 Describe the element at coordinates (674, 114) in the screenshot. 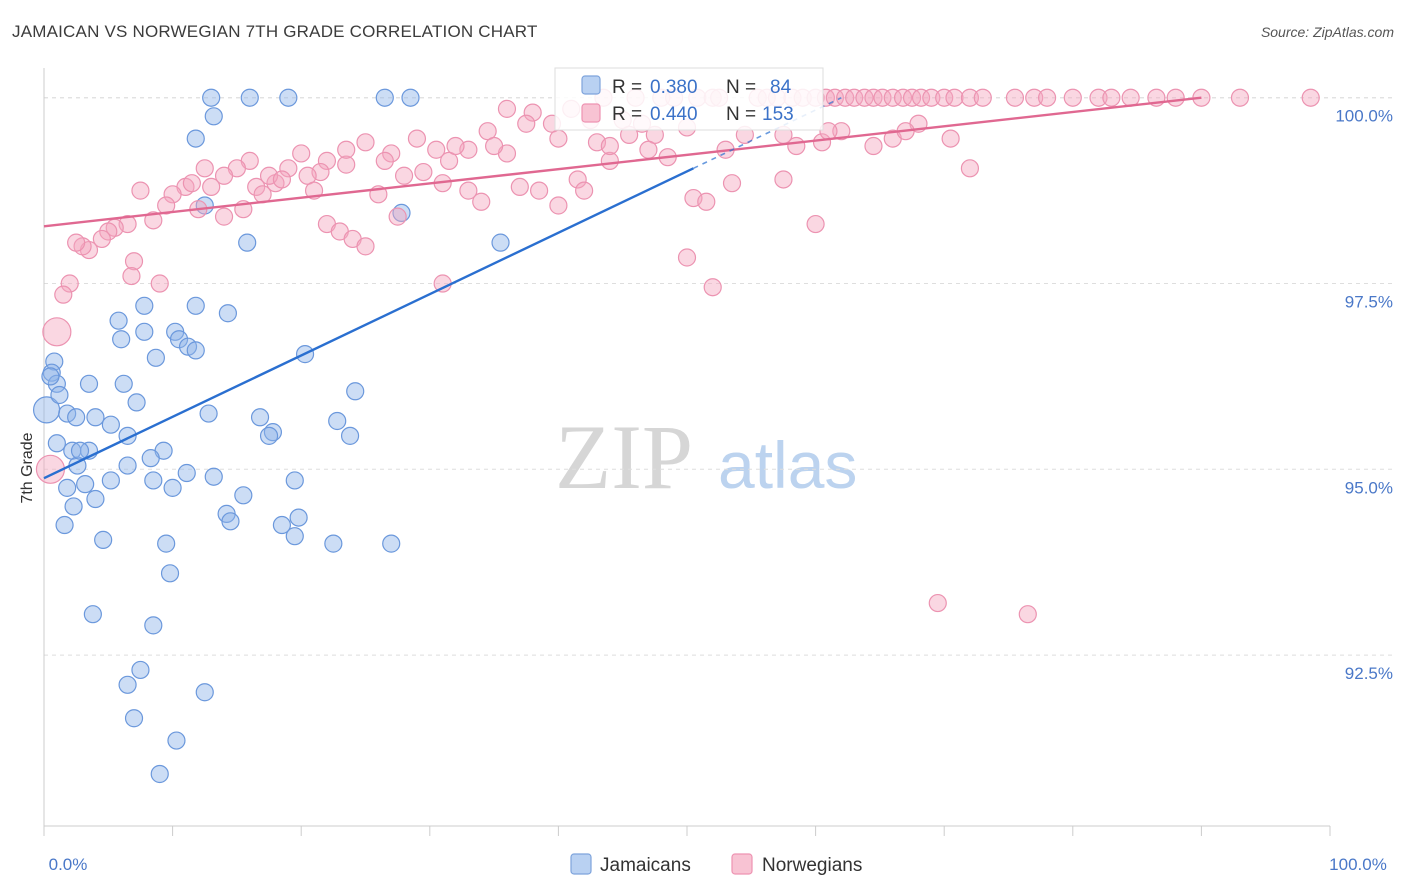

I see `norwegians-r-value: 0.440` at that location.